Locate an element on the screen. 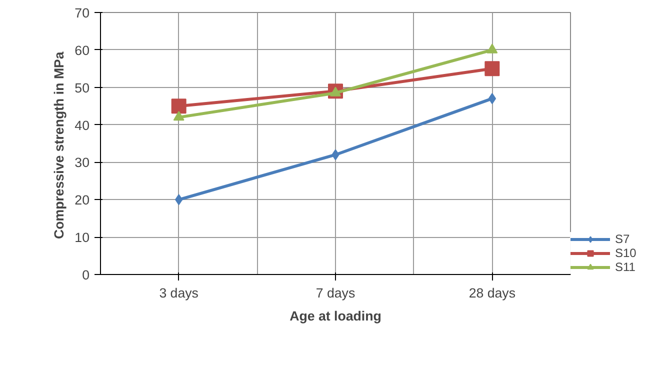  y-tick-label: 20 is located at coordinates (82, 200).